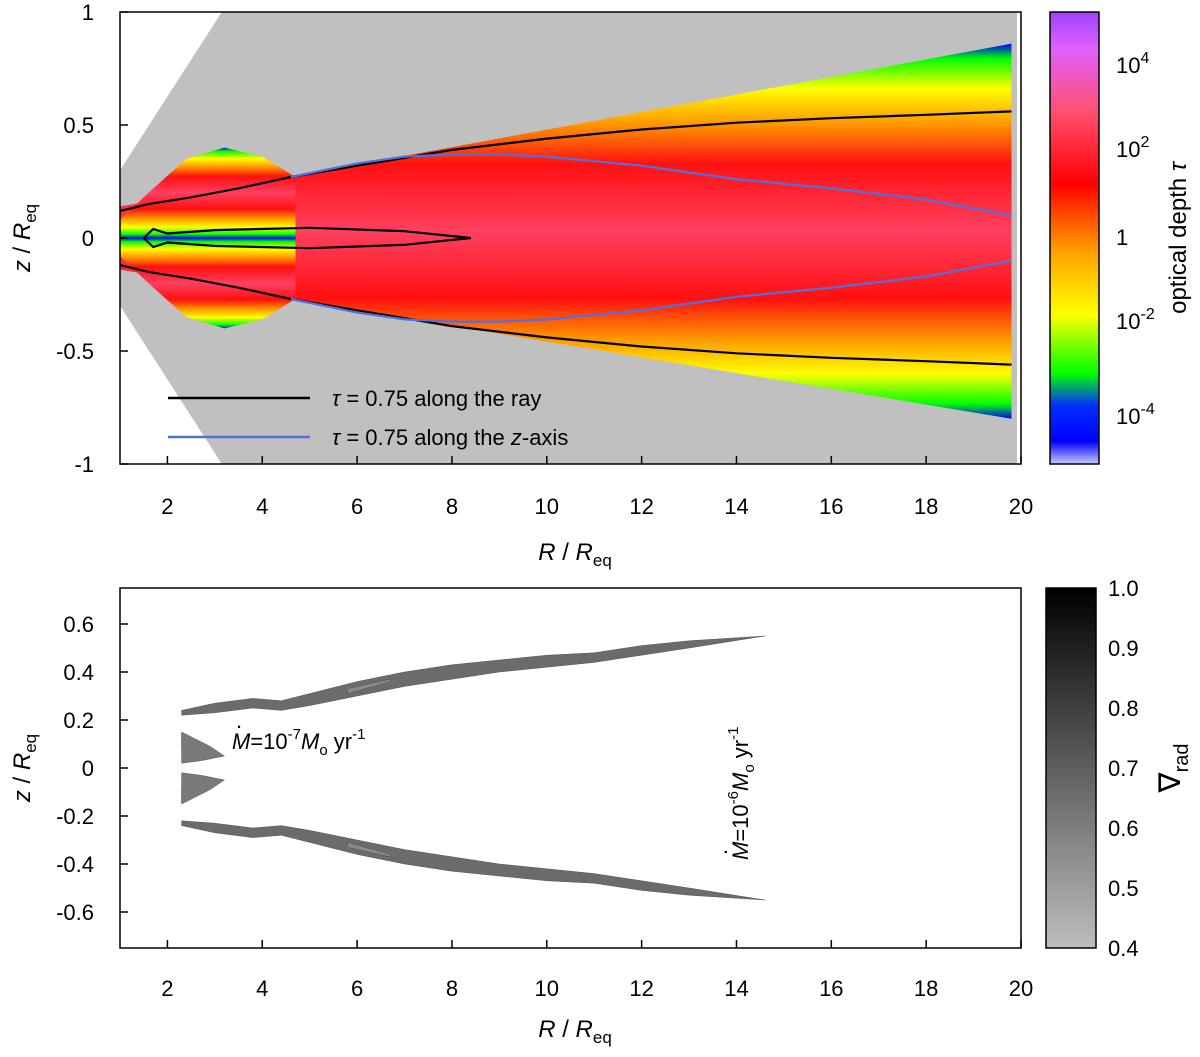 The image size is (1200, 1057). I want to click on colorbar-ticks-bottom: 1.0 0.9 0.8 0.7 0.6 0.5 0.4, so click(1123, 768).